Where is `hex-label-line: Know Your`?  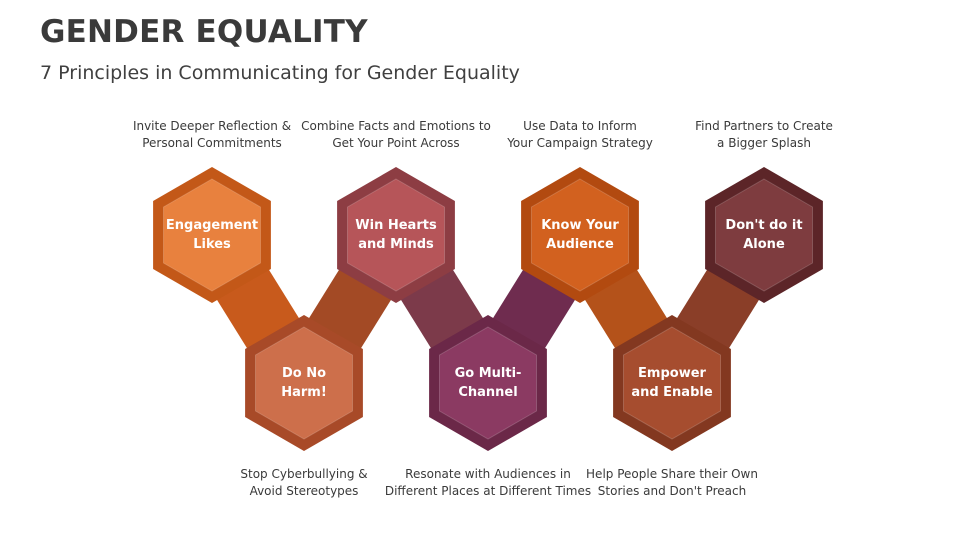 hex-label-line: Know Your is located at coordinates (580, 225).